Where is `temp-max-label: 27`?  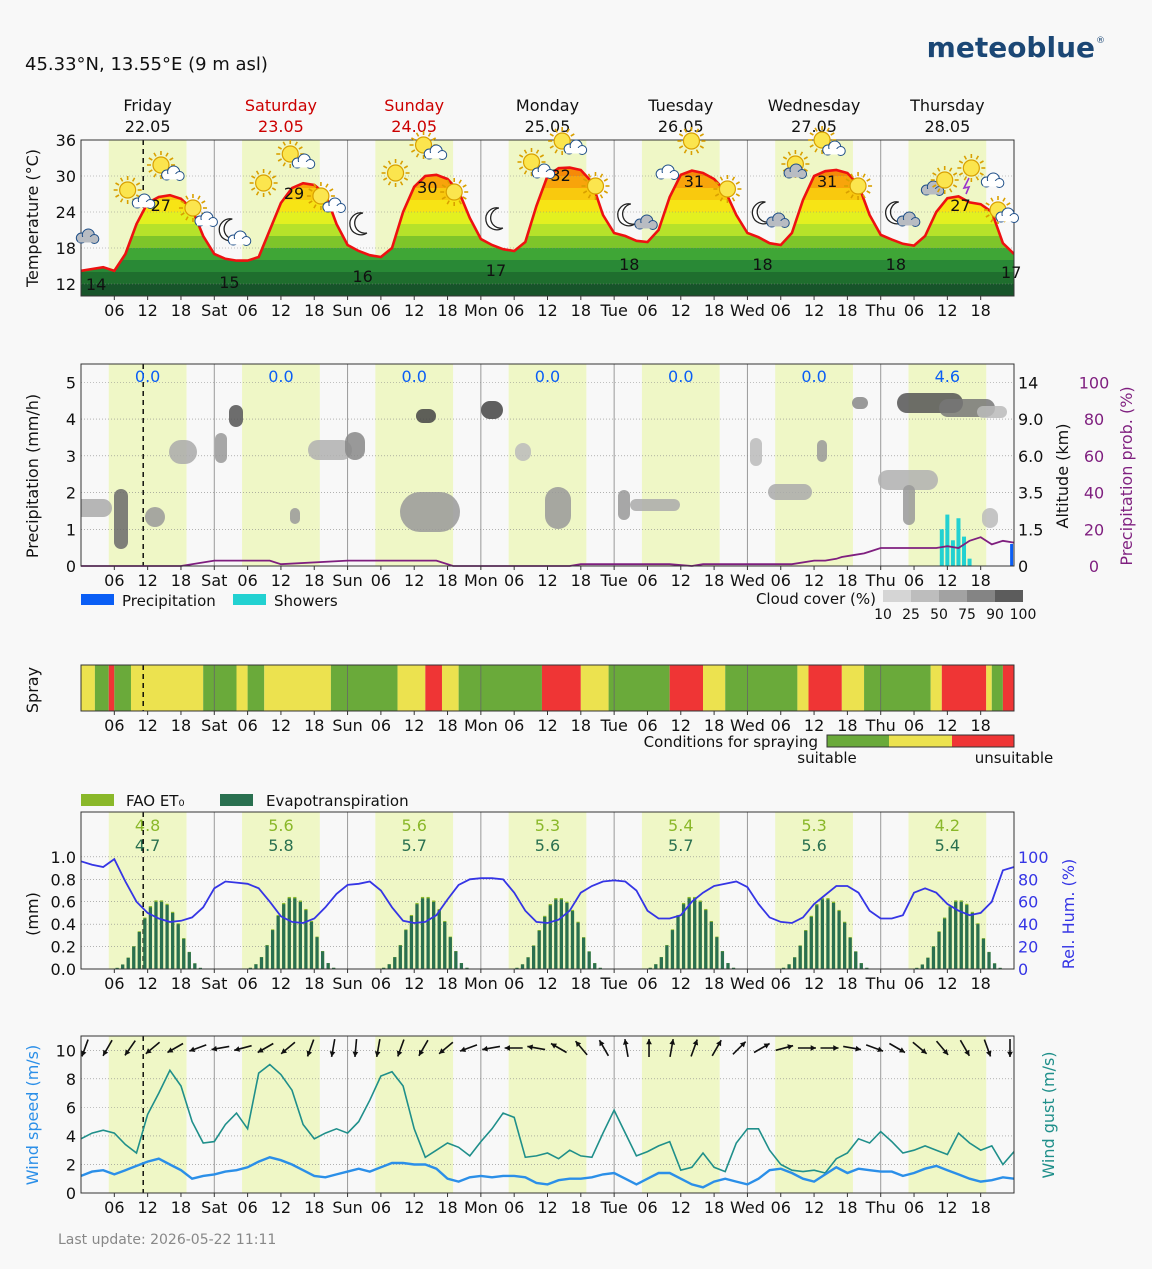 temp-max-label: 27 is located at coordinates (161, 205).